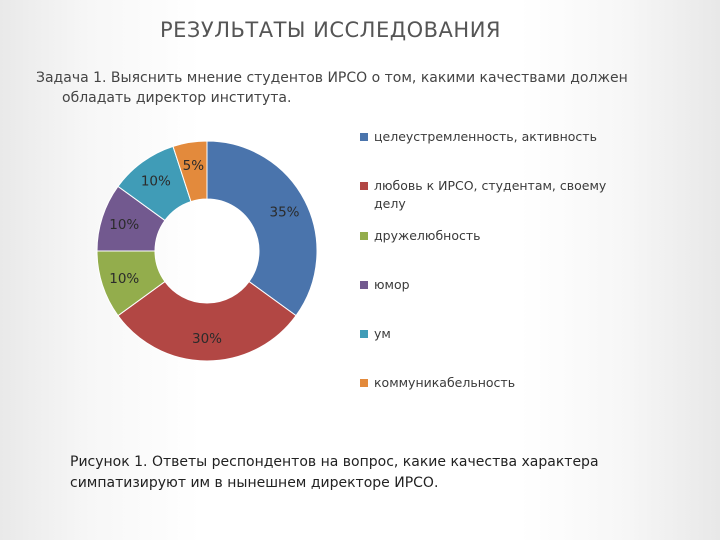 This screenshot has height=540, width=720. I want to click on legend-label-3: дружелюбность, so click(427, 235).